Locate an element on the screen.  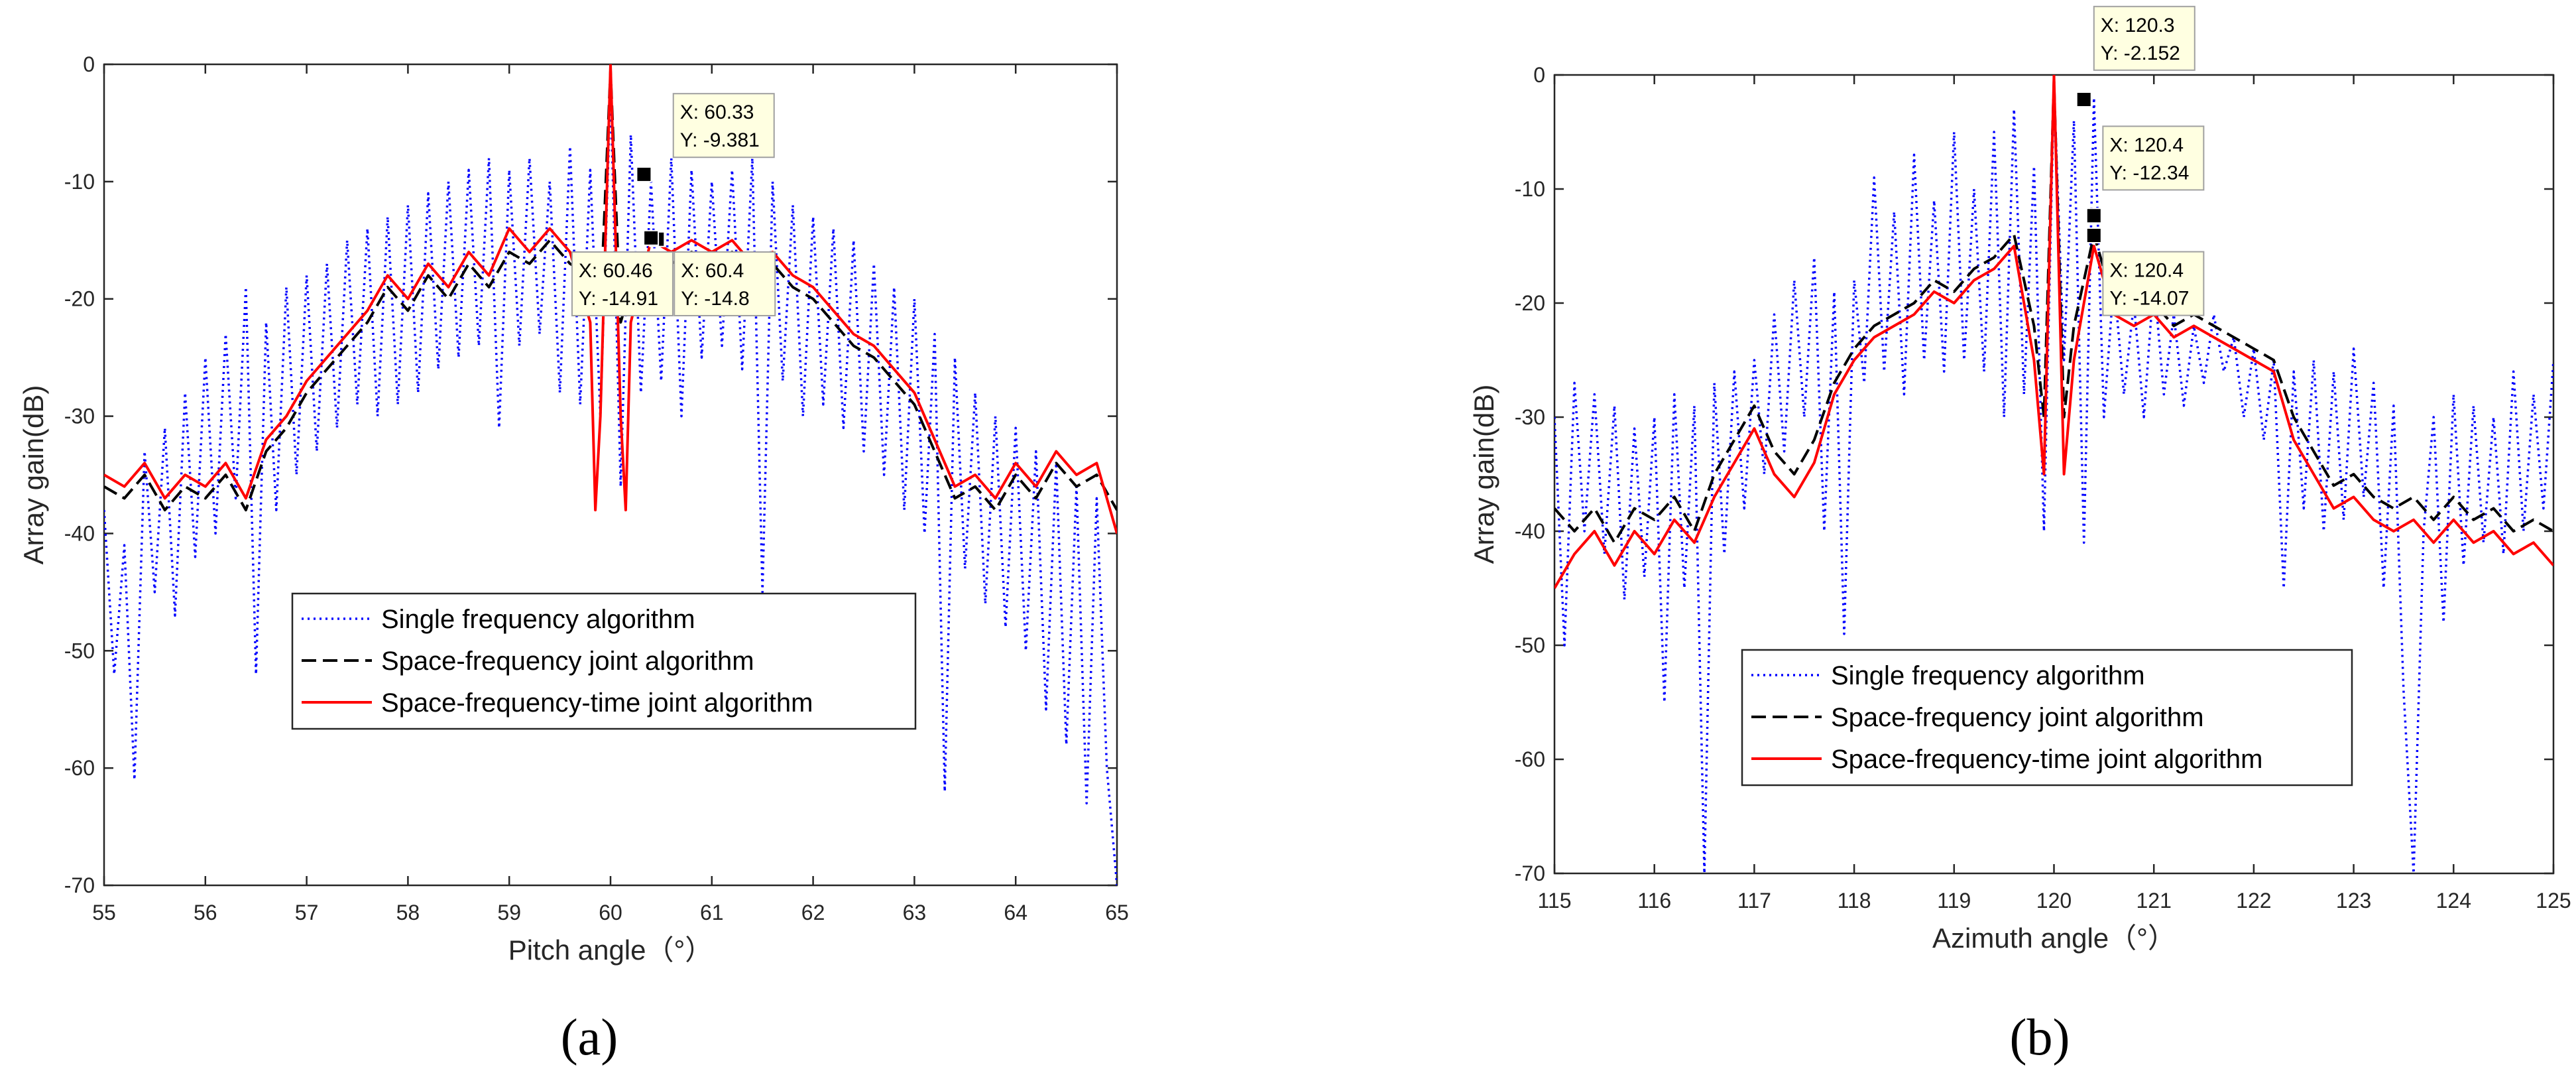
x-tick-label: 122 is located at coordinates (2253, 901).